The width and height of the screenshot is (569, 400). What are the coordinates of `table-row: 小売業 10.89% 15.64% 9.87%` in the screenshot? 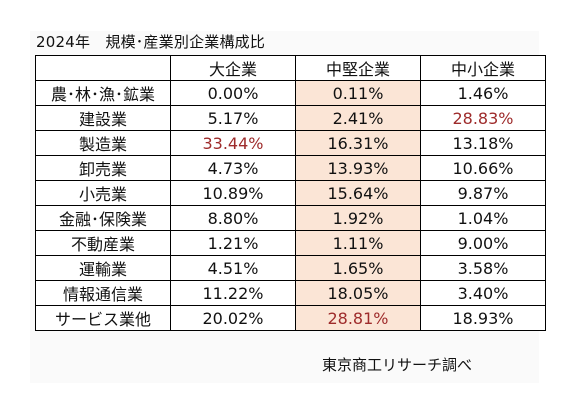 It's located at (290, 193).